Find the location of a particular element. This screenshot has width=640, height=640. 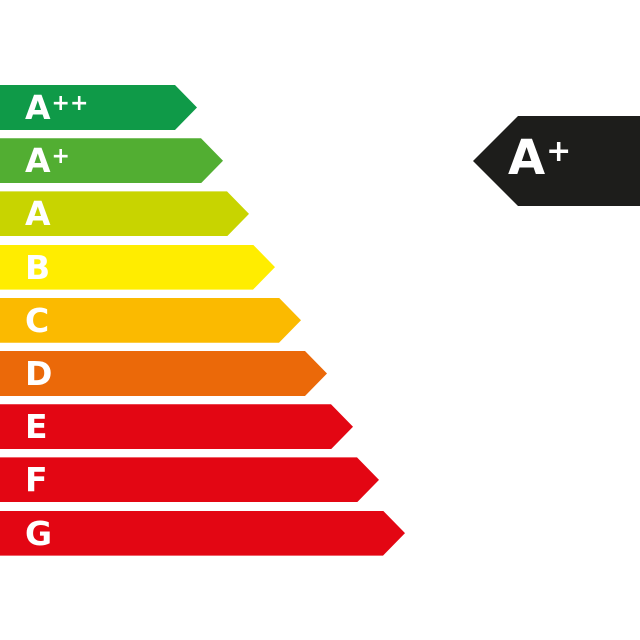

rating-indicator-arrow: A+ is located at coordinates (556, 161).